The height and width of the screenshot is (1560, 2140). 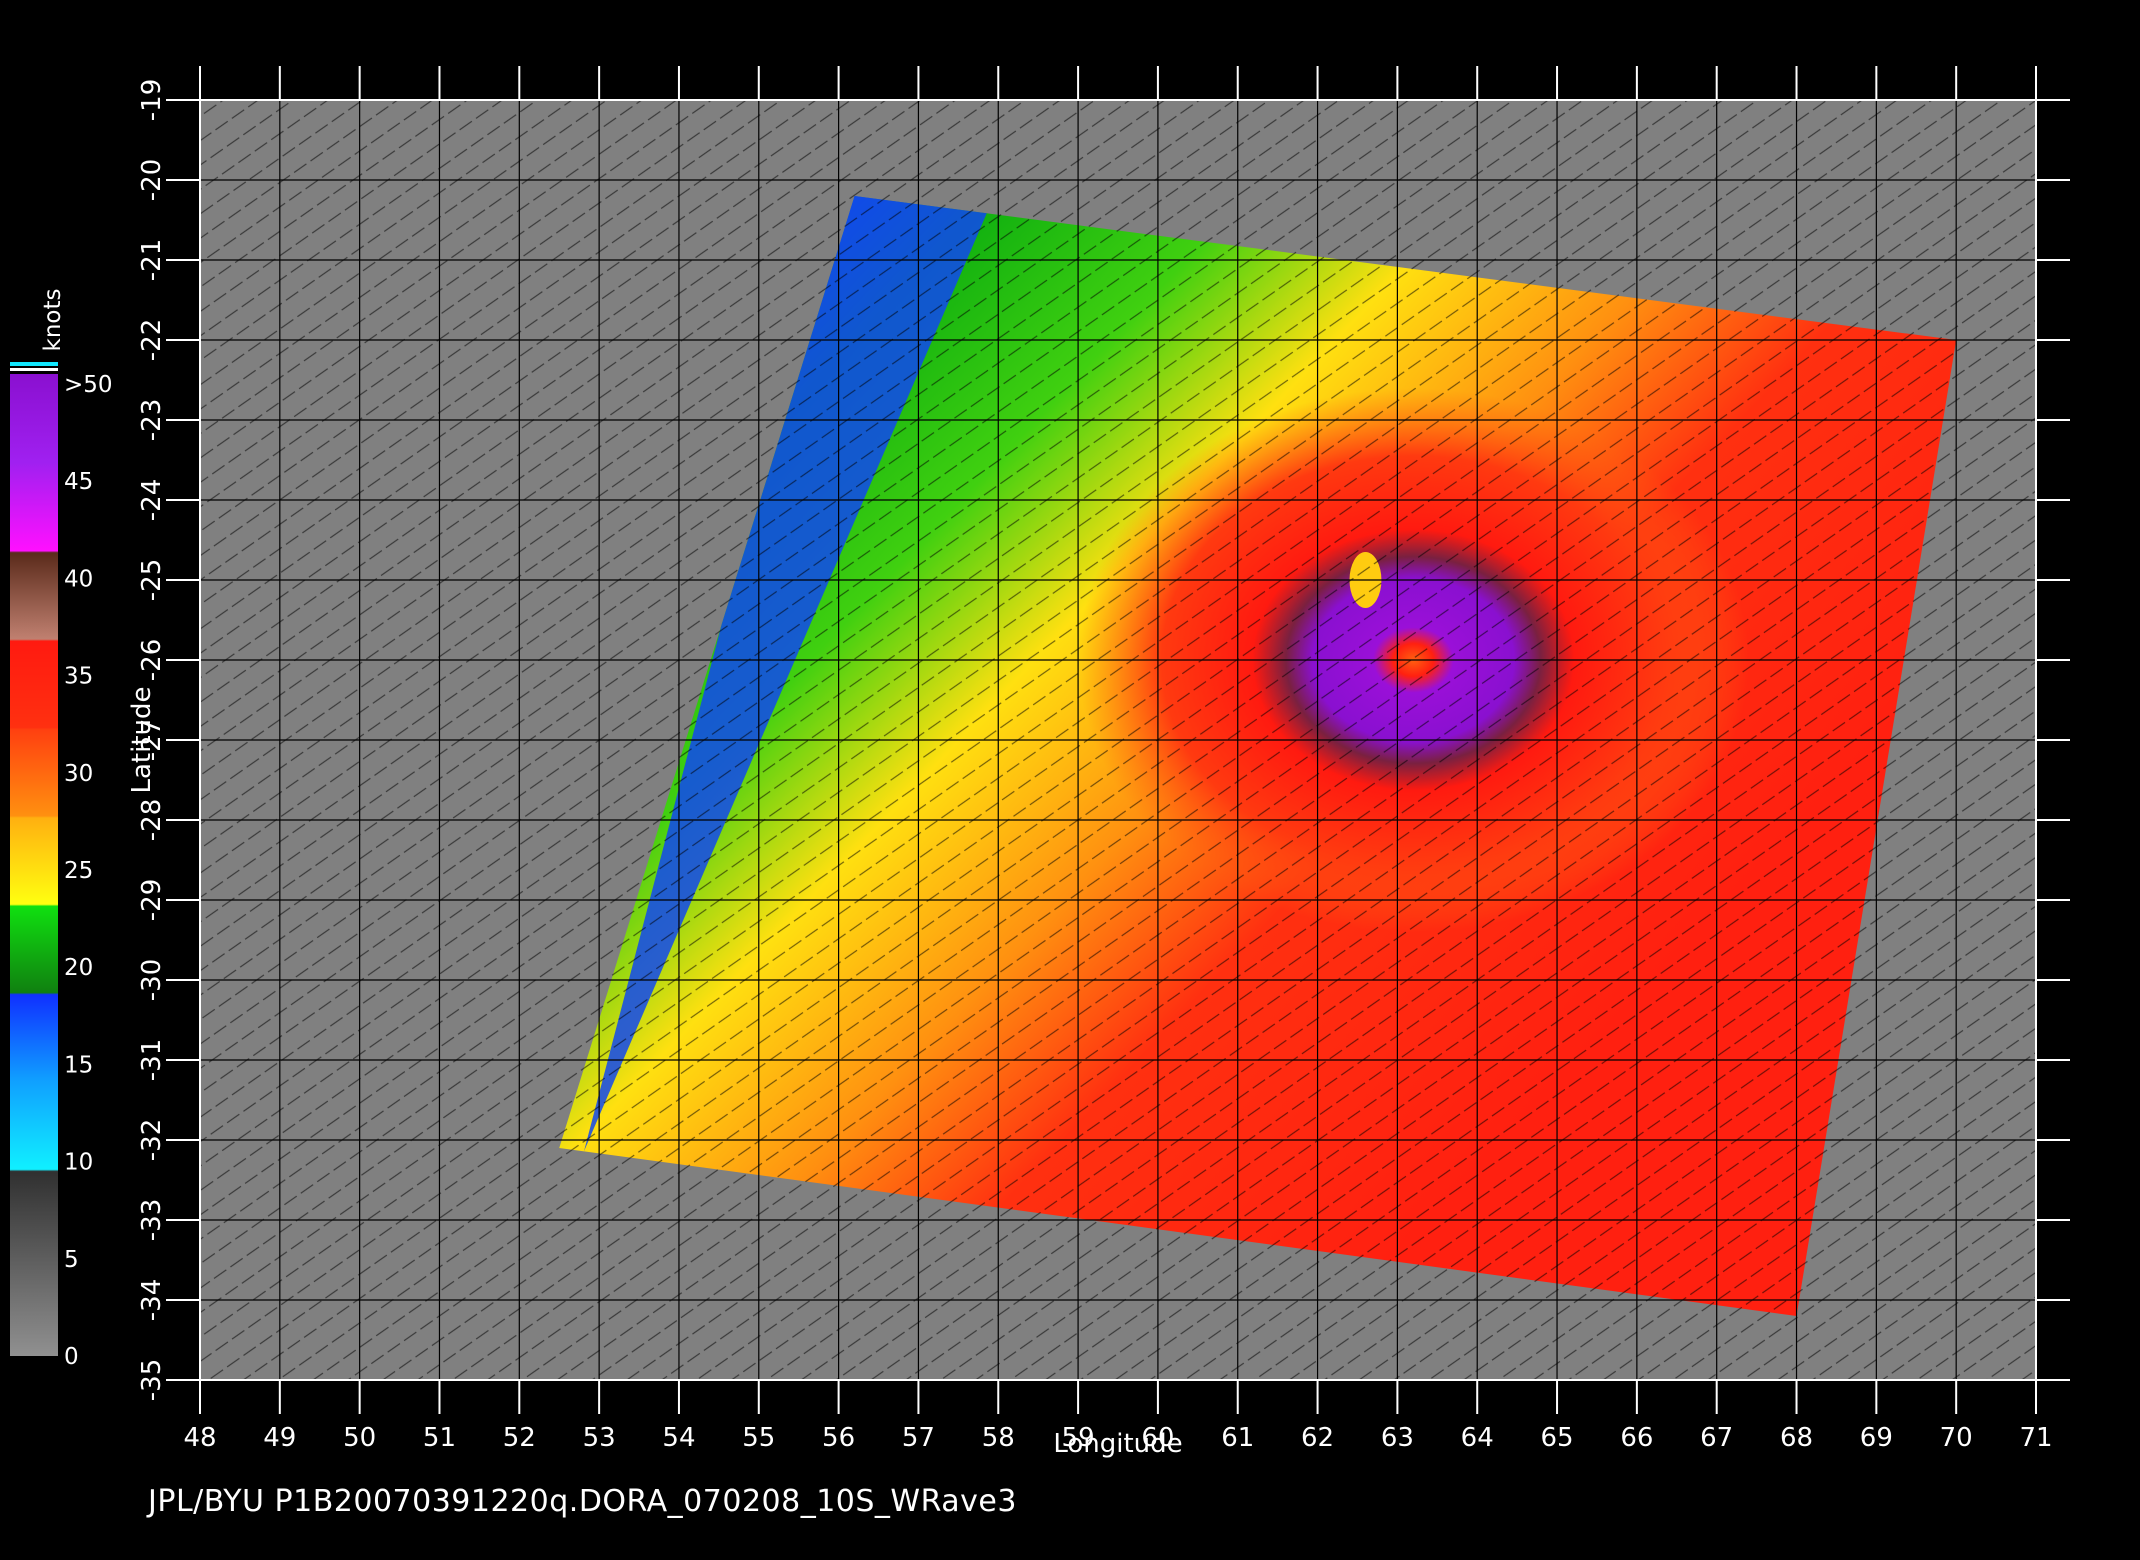 I want to click on x-tick-label: 49, so click(x=279, y=1438).